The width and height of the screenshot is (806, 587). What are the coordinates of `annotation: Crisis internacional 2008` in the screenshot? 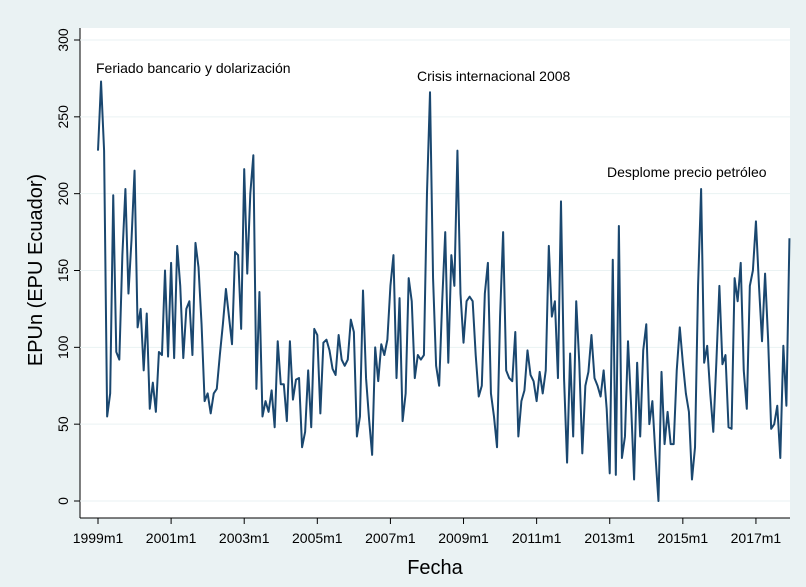 It's located at (494, 76).